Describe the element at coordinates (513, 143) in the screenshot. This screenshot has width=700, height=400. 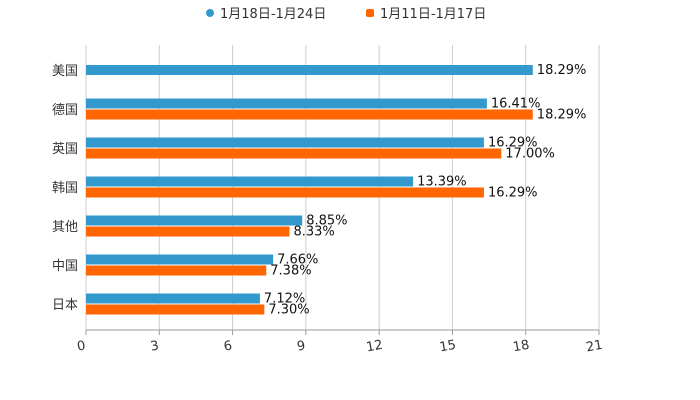
I see `data-label-series-1-cat-3: 16.29%` at that location.